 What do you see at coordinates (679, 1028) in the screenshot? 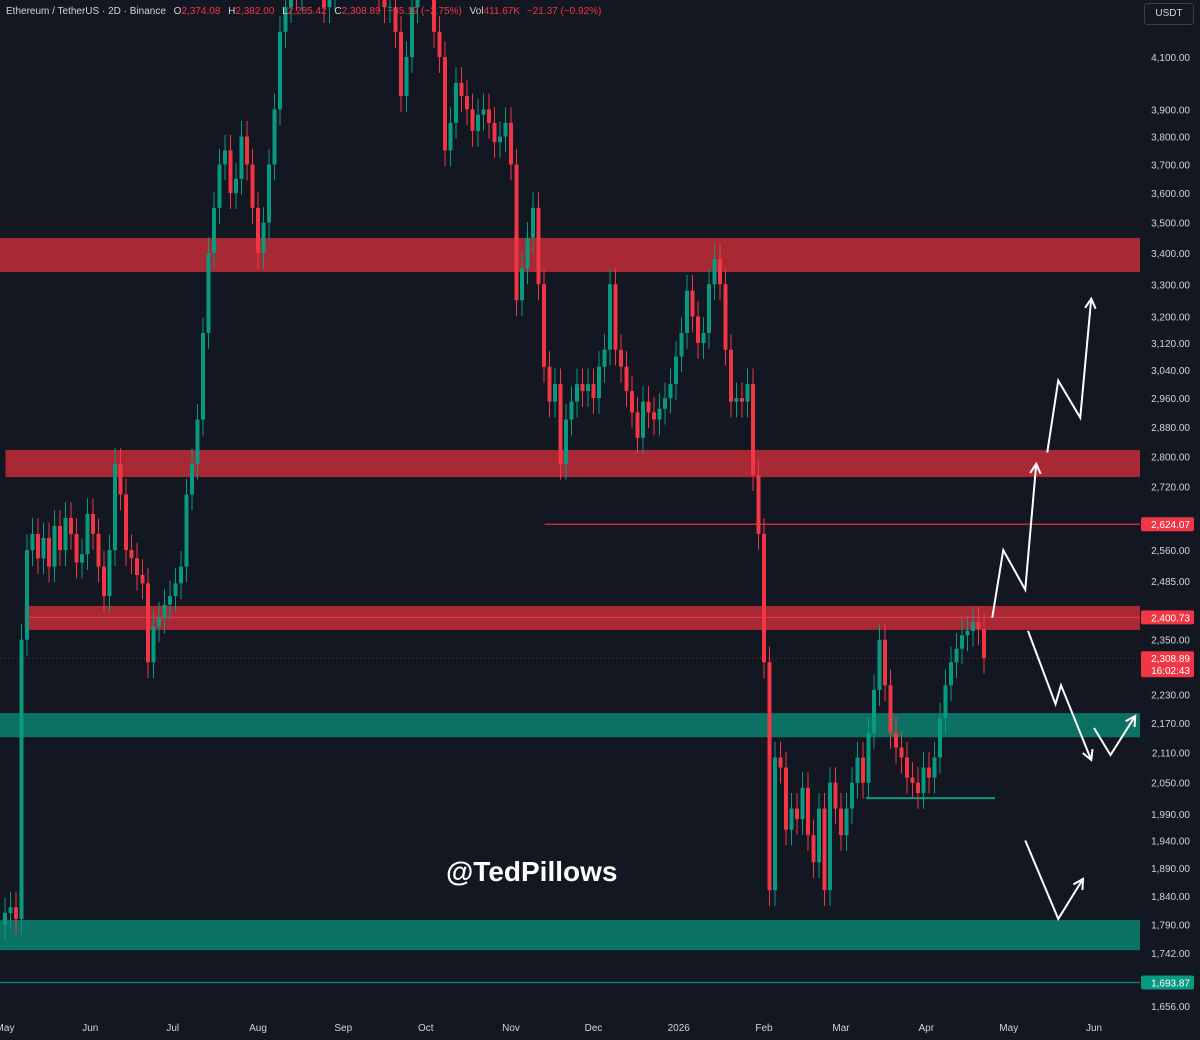
I see `time-tick-label: 2026` at bounding box center [679, 1028].